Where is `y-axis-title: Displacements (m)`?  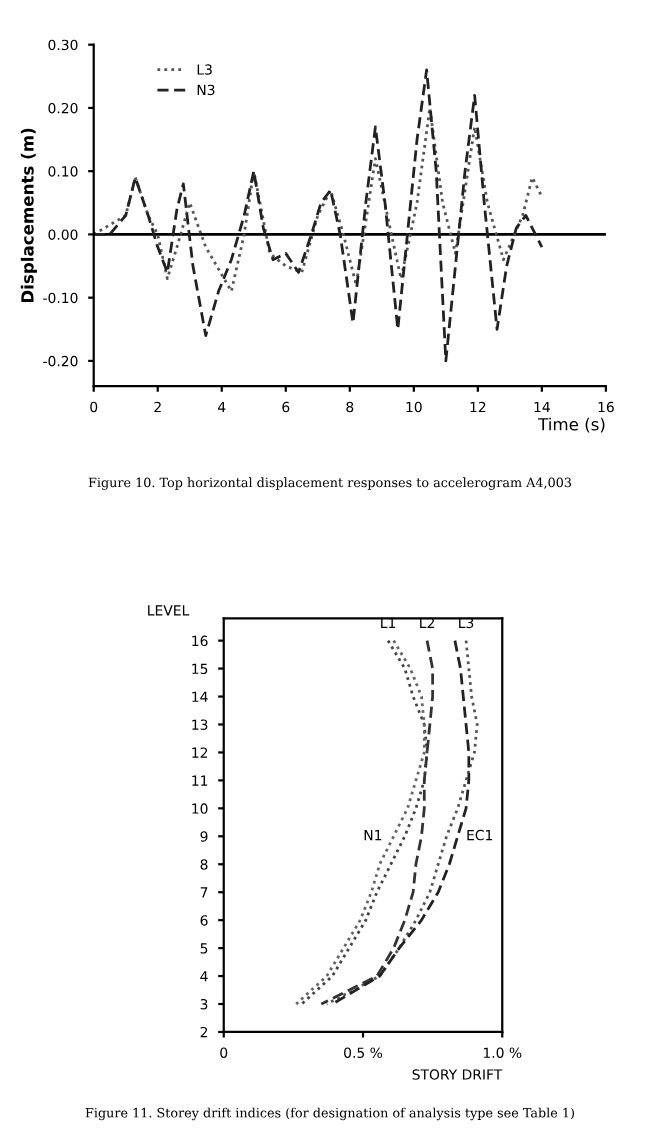
y-axis-title: Displacements (m) is located at coordinates (28, 215).